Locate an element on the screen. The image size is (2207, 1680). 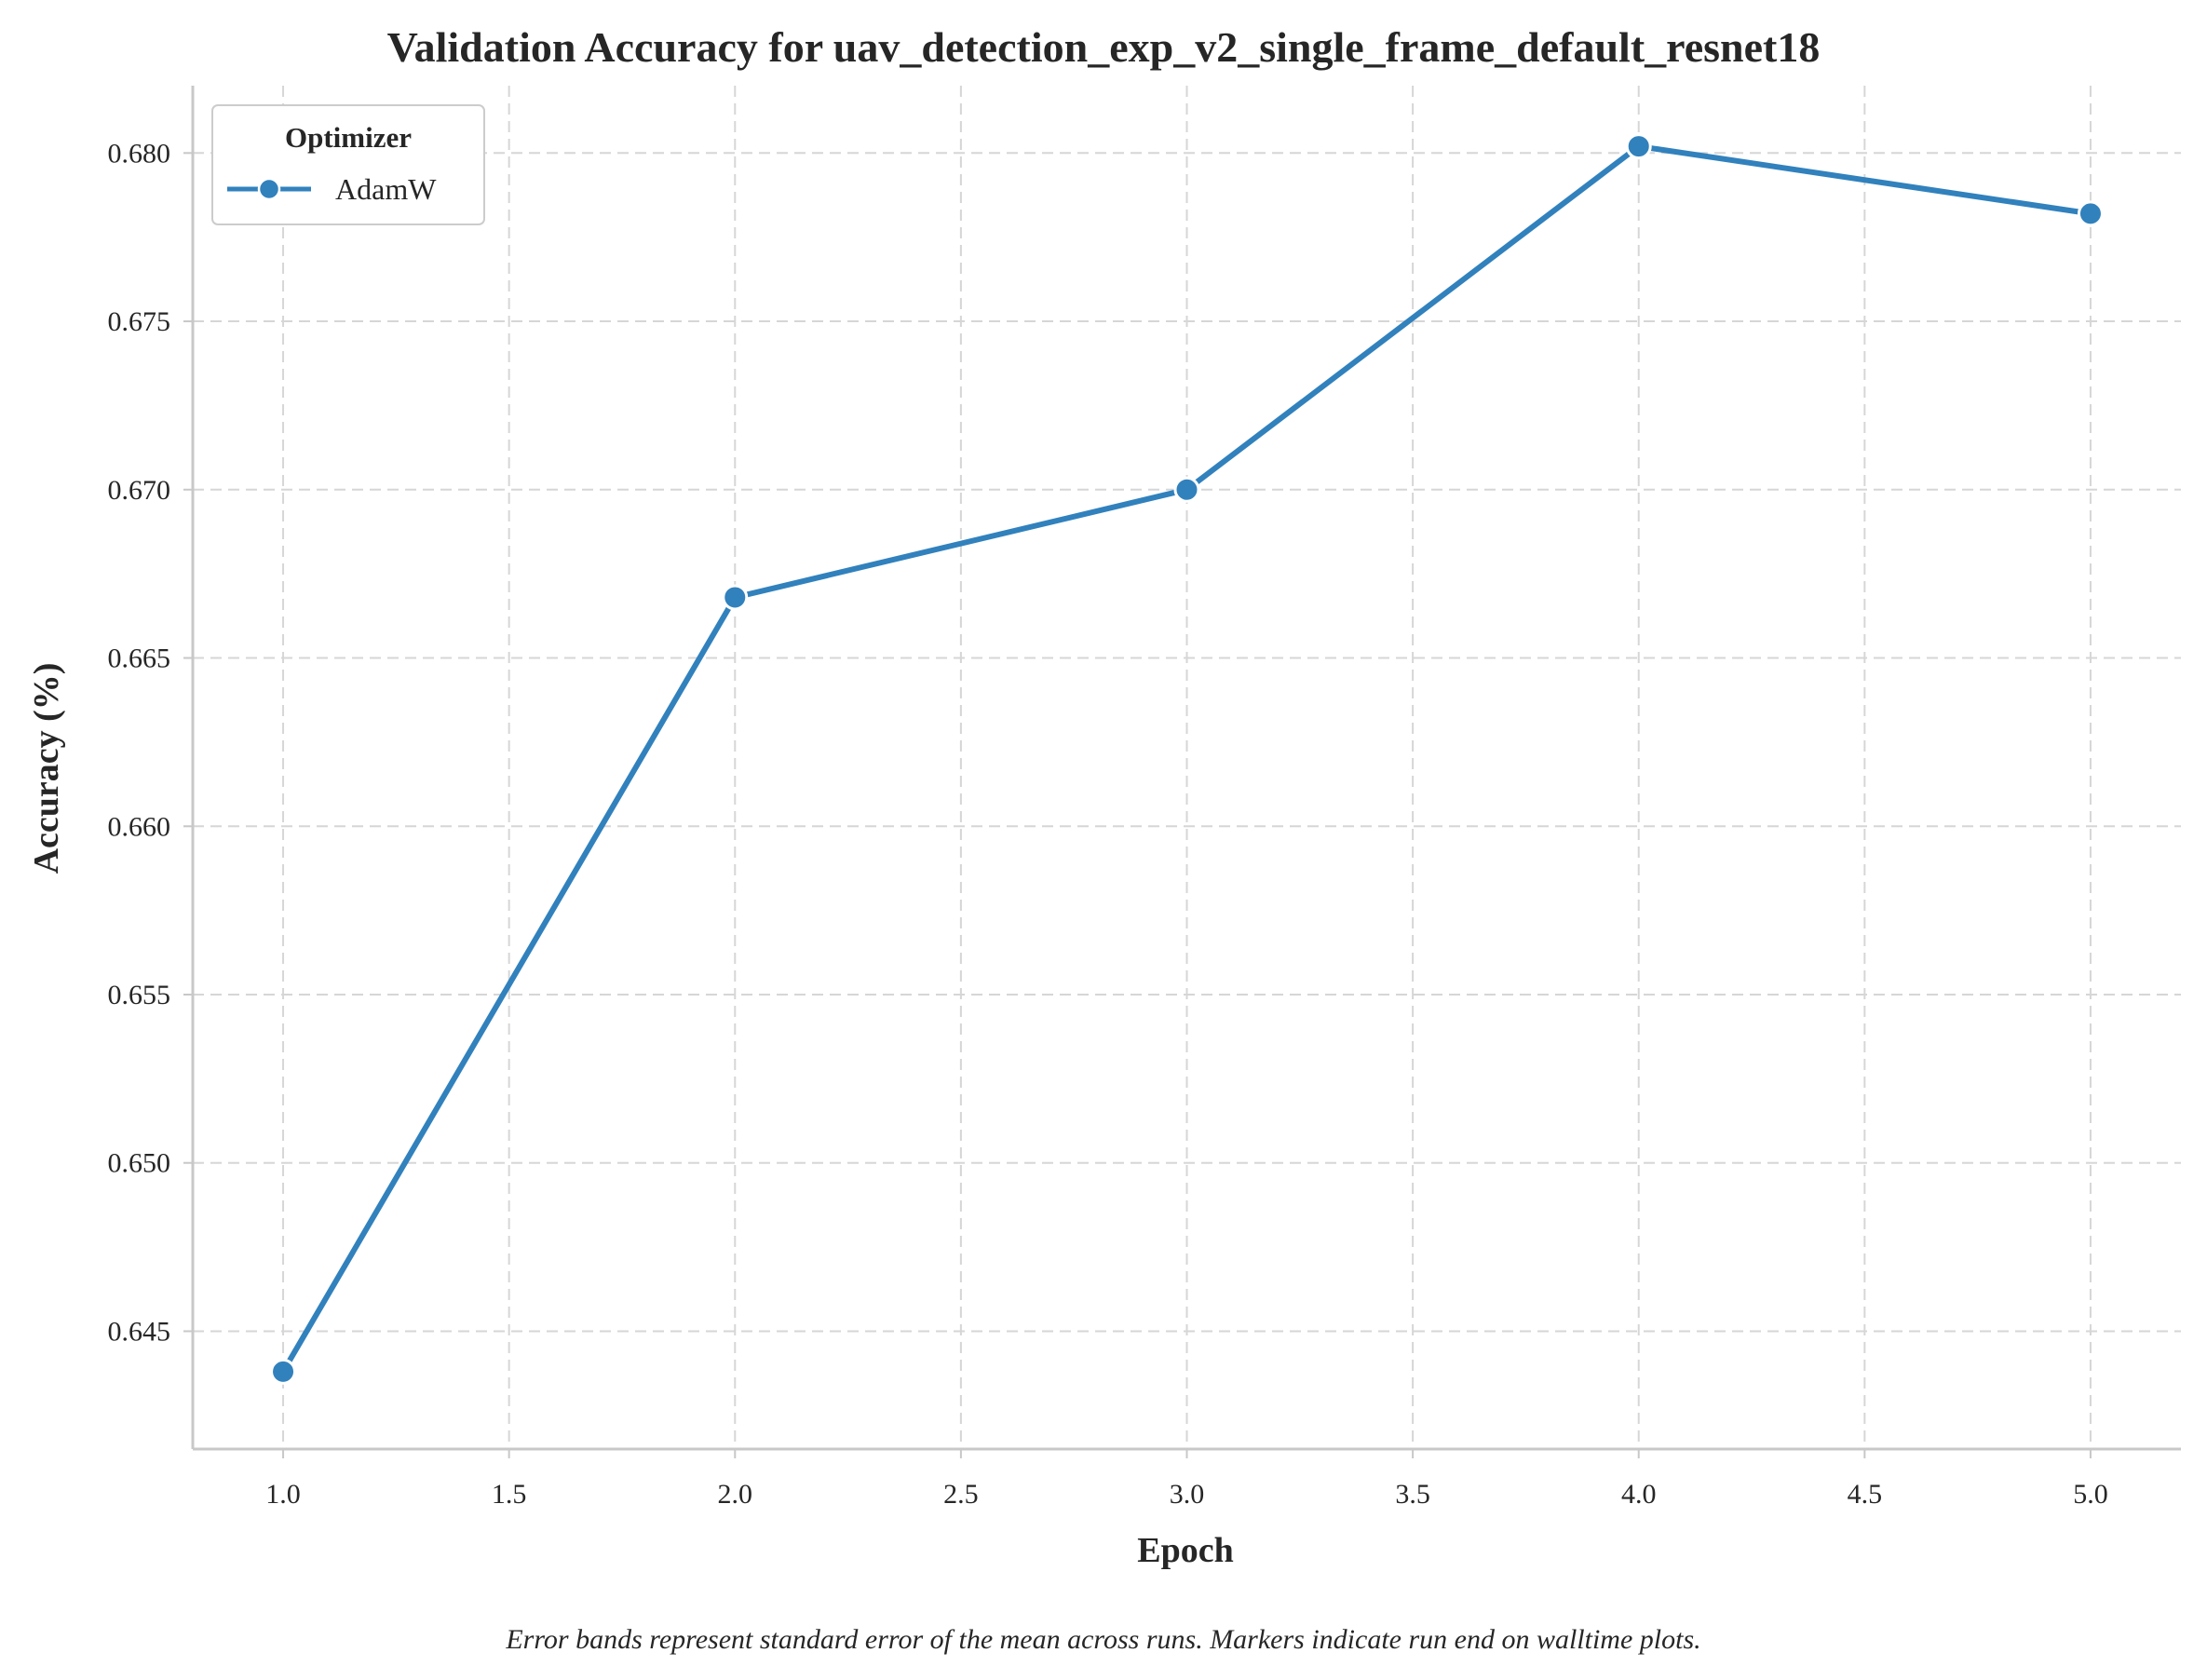
y-tick-label: 0.650 is located at coordinates (139, 1163).